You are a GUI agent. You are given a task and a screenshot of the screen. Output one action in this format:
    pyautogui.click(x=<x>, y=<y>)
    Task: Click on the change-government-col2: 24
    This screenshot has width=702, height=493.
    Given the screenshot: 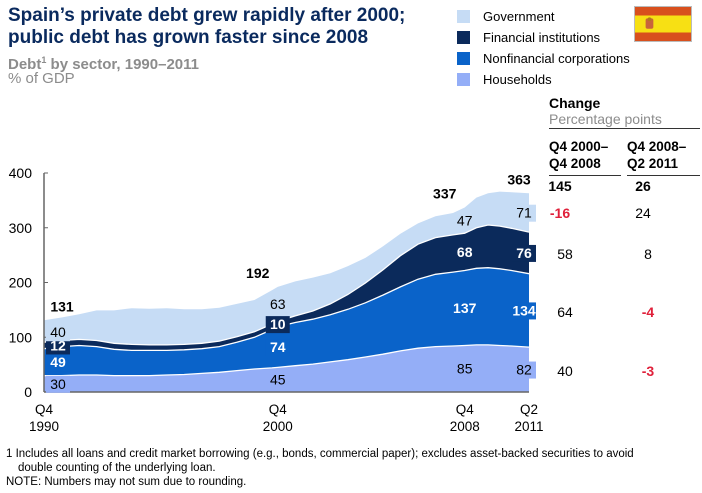 What is the action you would take?
    pyautogui.click(x=643, y=213)
    